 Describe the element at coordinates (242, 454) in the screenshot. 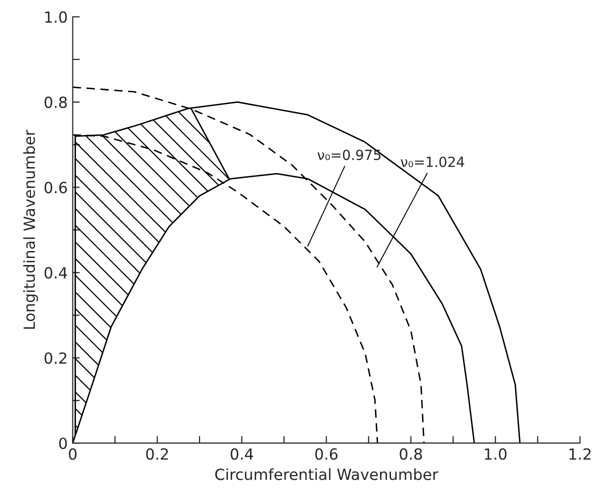

I see `x-tick-label: 0.4` at that location.